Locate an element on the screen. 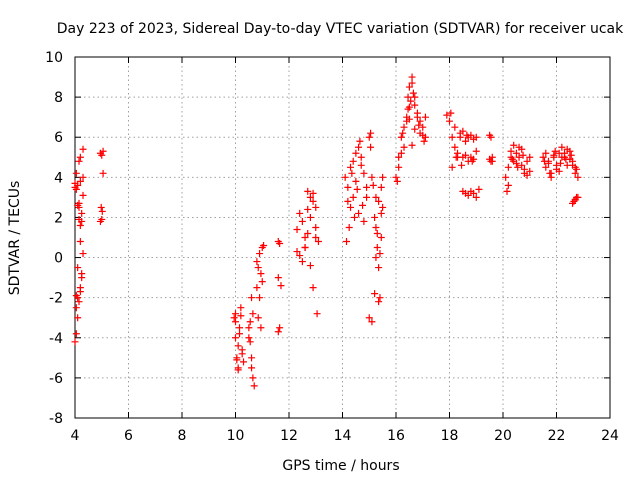 This screenshot has width=640, height=484. x-tick-label: 16 is located at coordinates (396, 436).